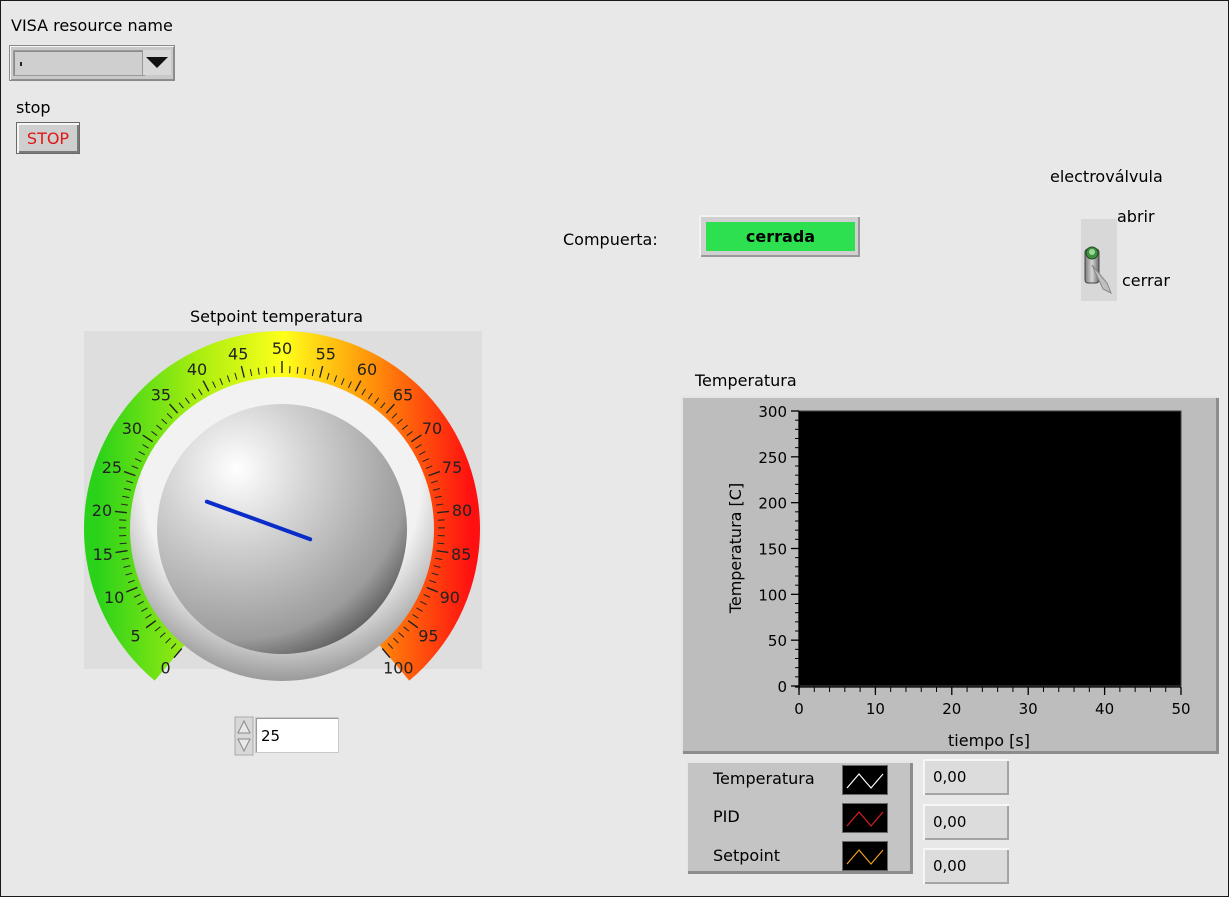 This screenshot has width=1229, height=897. What do you see at coordinates (1028, 709) in the screenshot?
I see `x-tick-label: 30` at bounding box center [1028, 709].